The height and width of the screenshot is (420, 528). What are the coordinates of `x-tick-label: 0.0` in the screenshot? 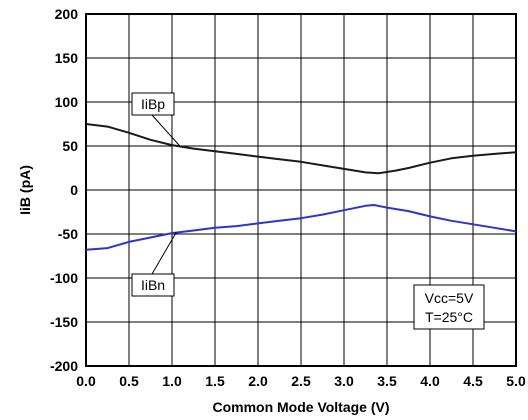 It's located at (86, 381).